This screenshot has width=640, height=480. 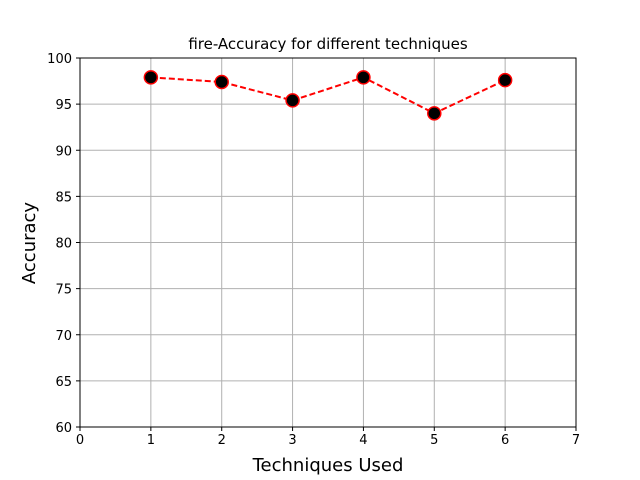 What do you see at coordinates (63, 105) in the screenshot?
I see `y-tick-label: 95` at bounding box center [63, 105].